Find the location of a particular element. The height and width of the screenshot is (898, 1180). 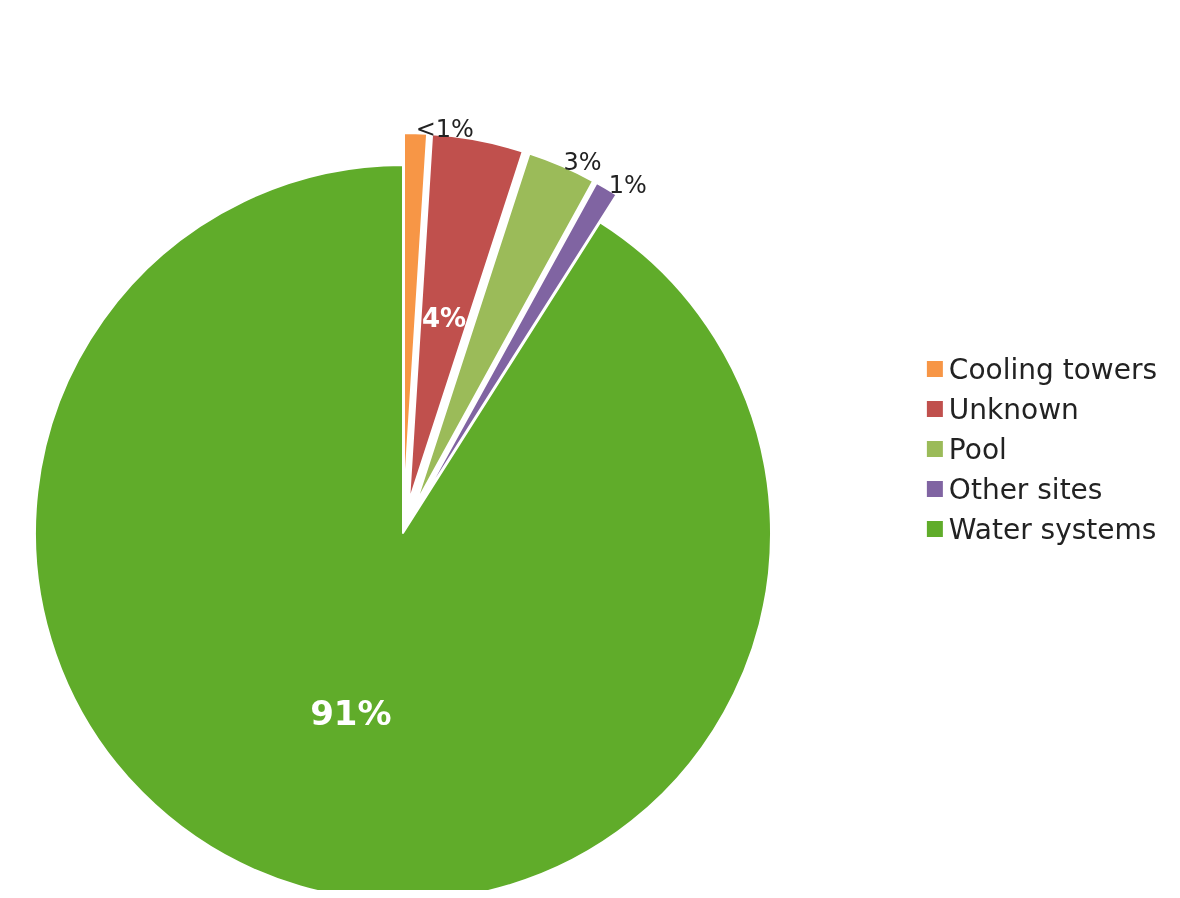

legend-label: Pool is located at coordinates (977, 449).